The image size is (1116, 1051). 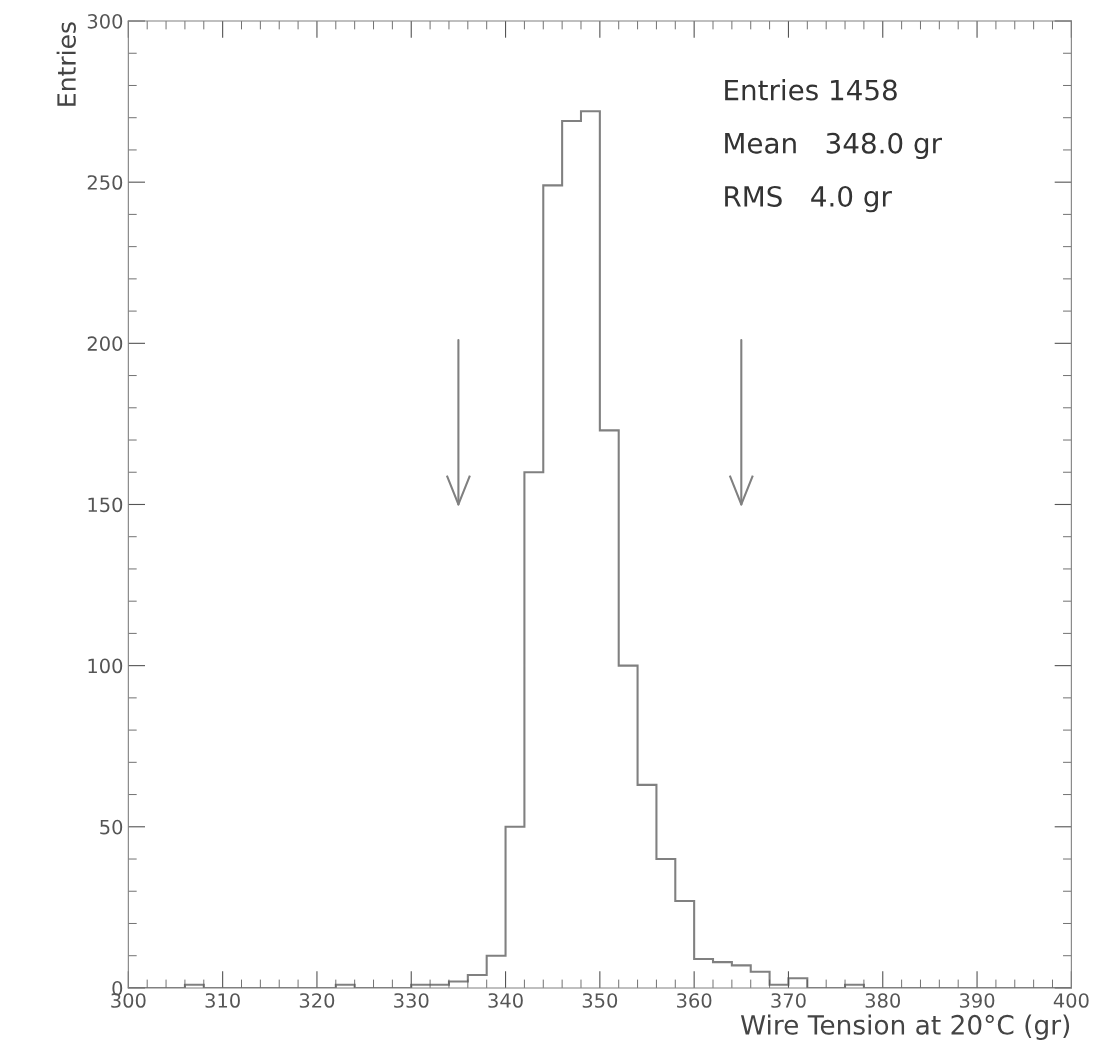 What do you see at coordinates (811, 90) in the screenshot?
I see `annotation: Entries 1458` at bounding box center [811, 90].